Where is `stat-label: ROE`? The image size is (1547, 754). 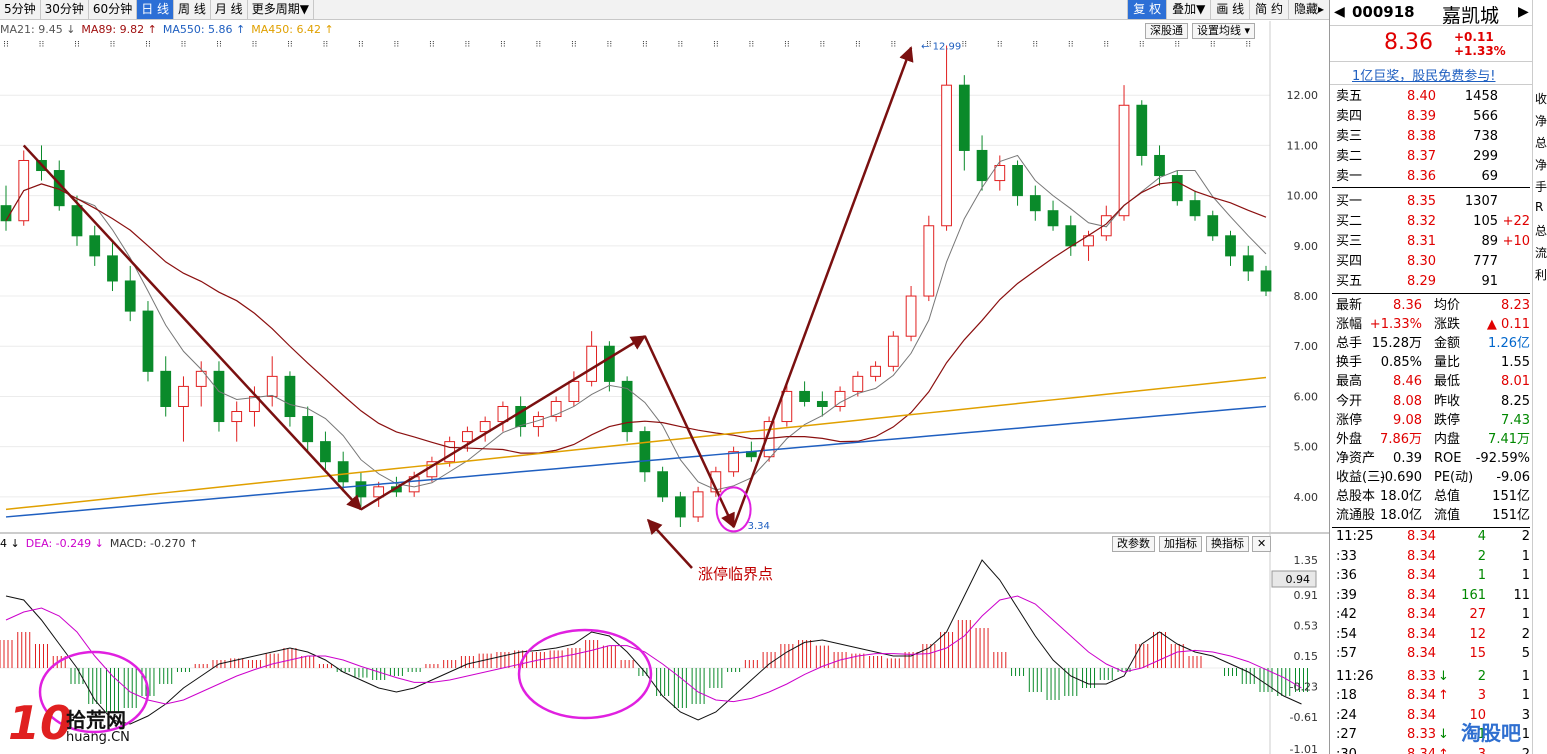 stat-label: ROE is located at coordinates (1448, 458).